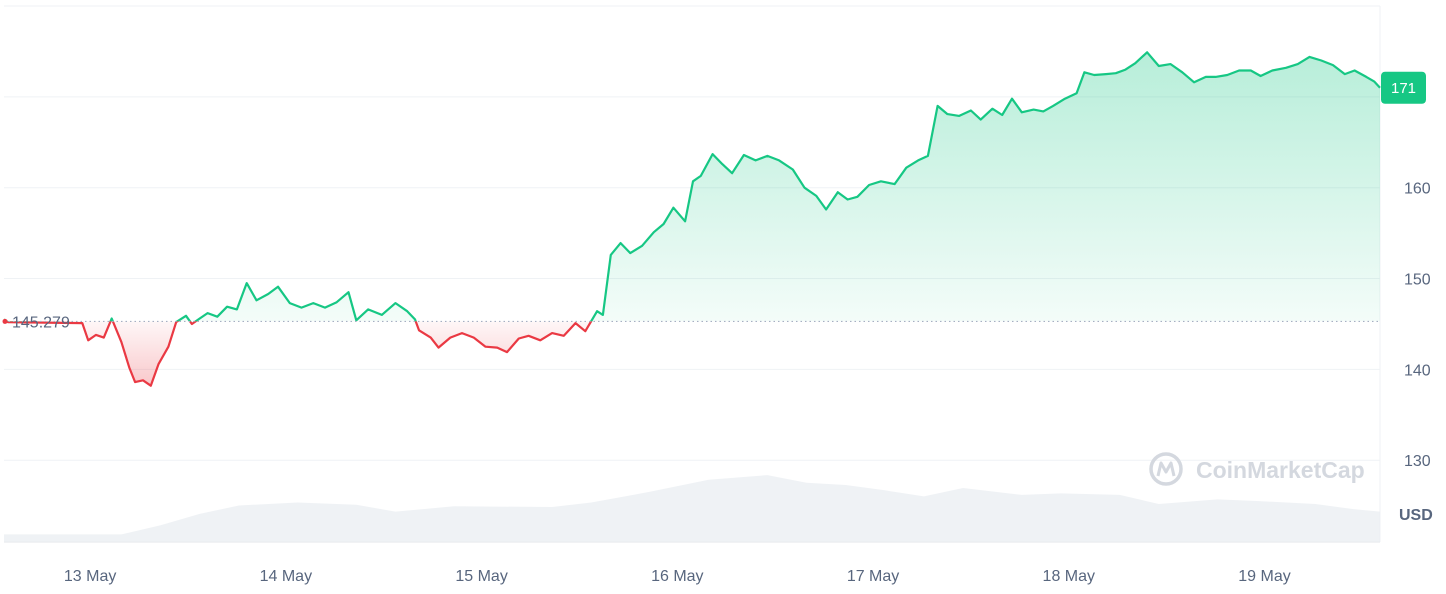  I want to click on coinmarketcap-logo-icon, so click(1166, 469).